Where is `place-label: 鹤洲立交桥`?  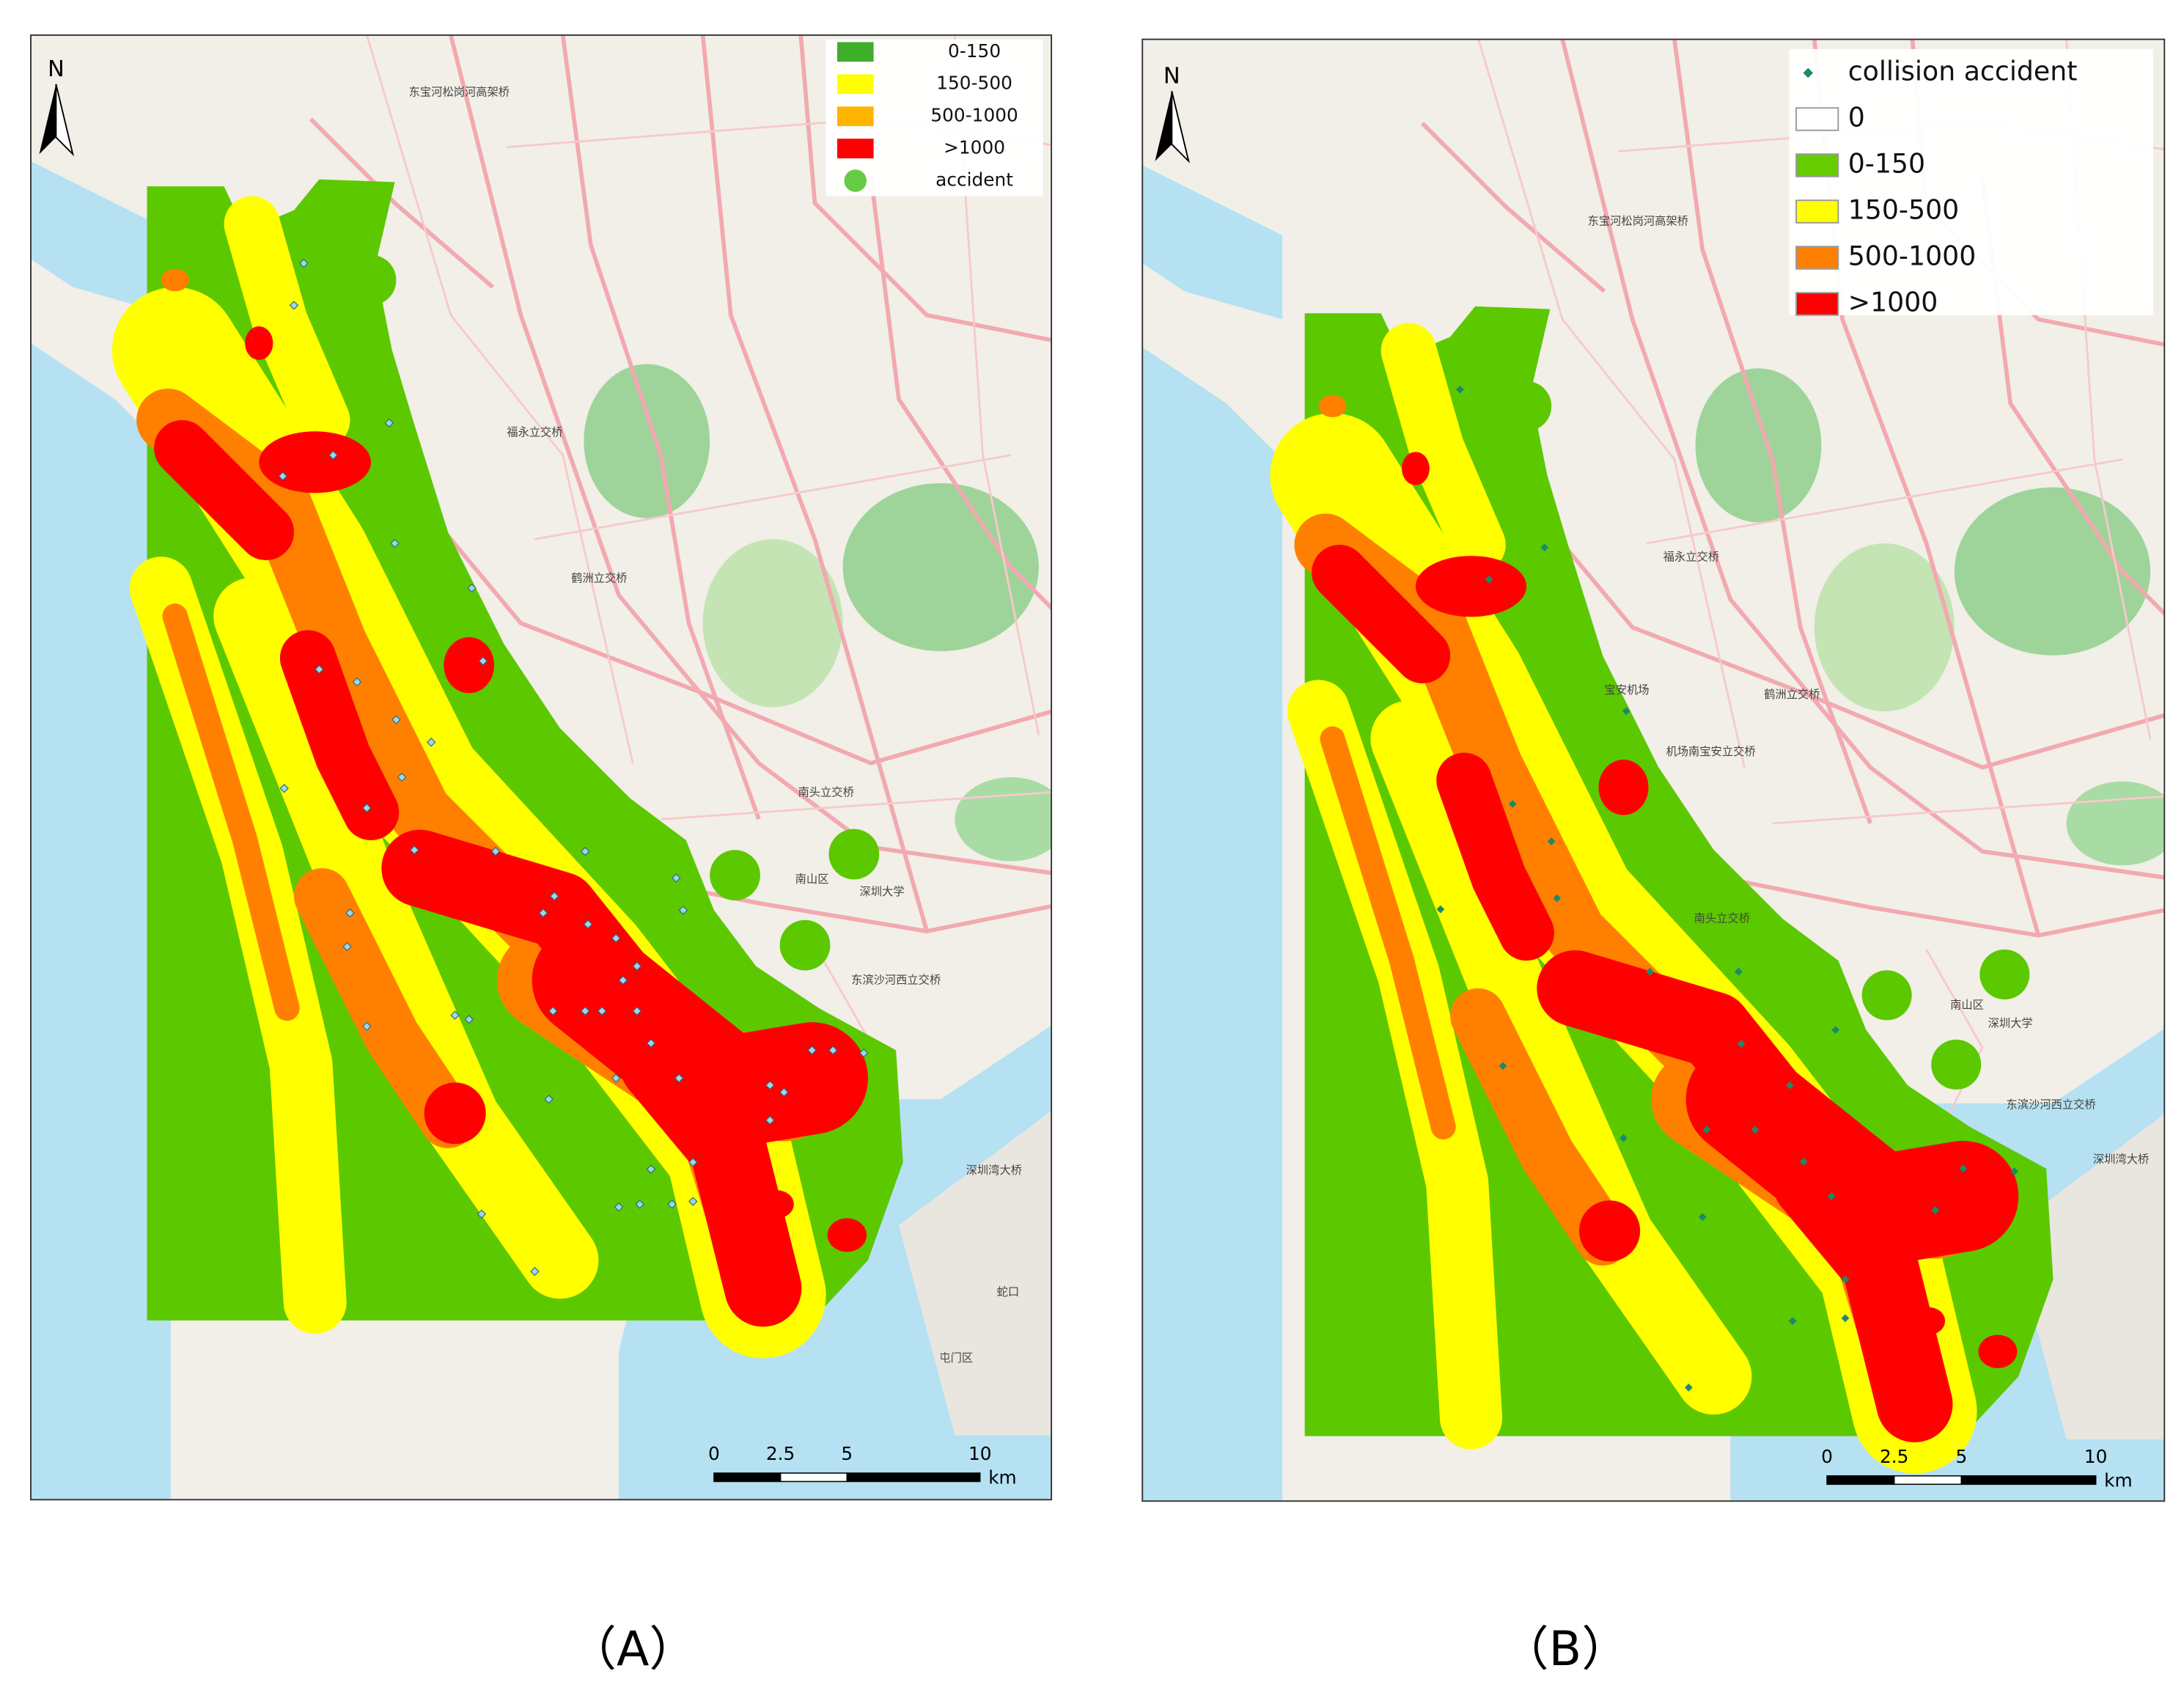
place-label: 鹤洲立交桥 is located at coordinates (599, 577).